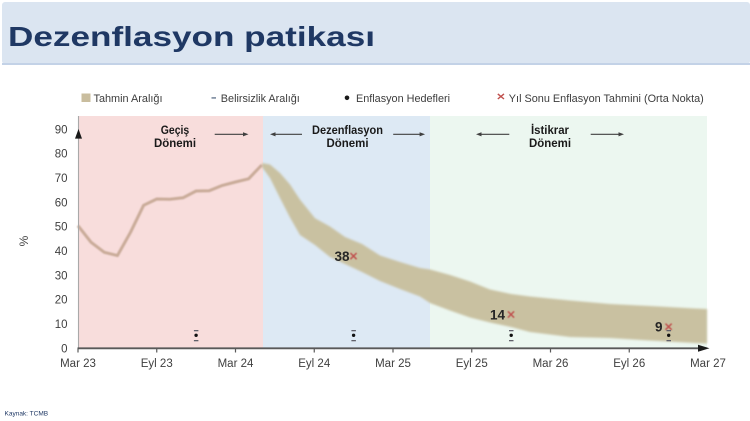  I want to click on svg-text: Mar 24, so click(236, 364).